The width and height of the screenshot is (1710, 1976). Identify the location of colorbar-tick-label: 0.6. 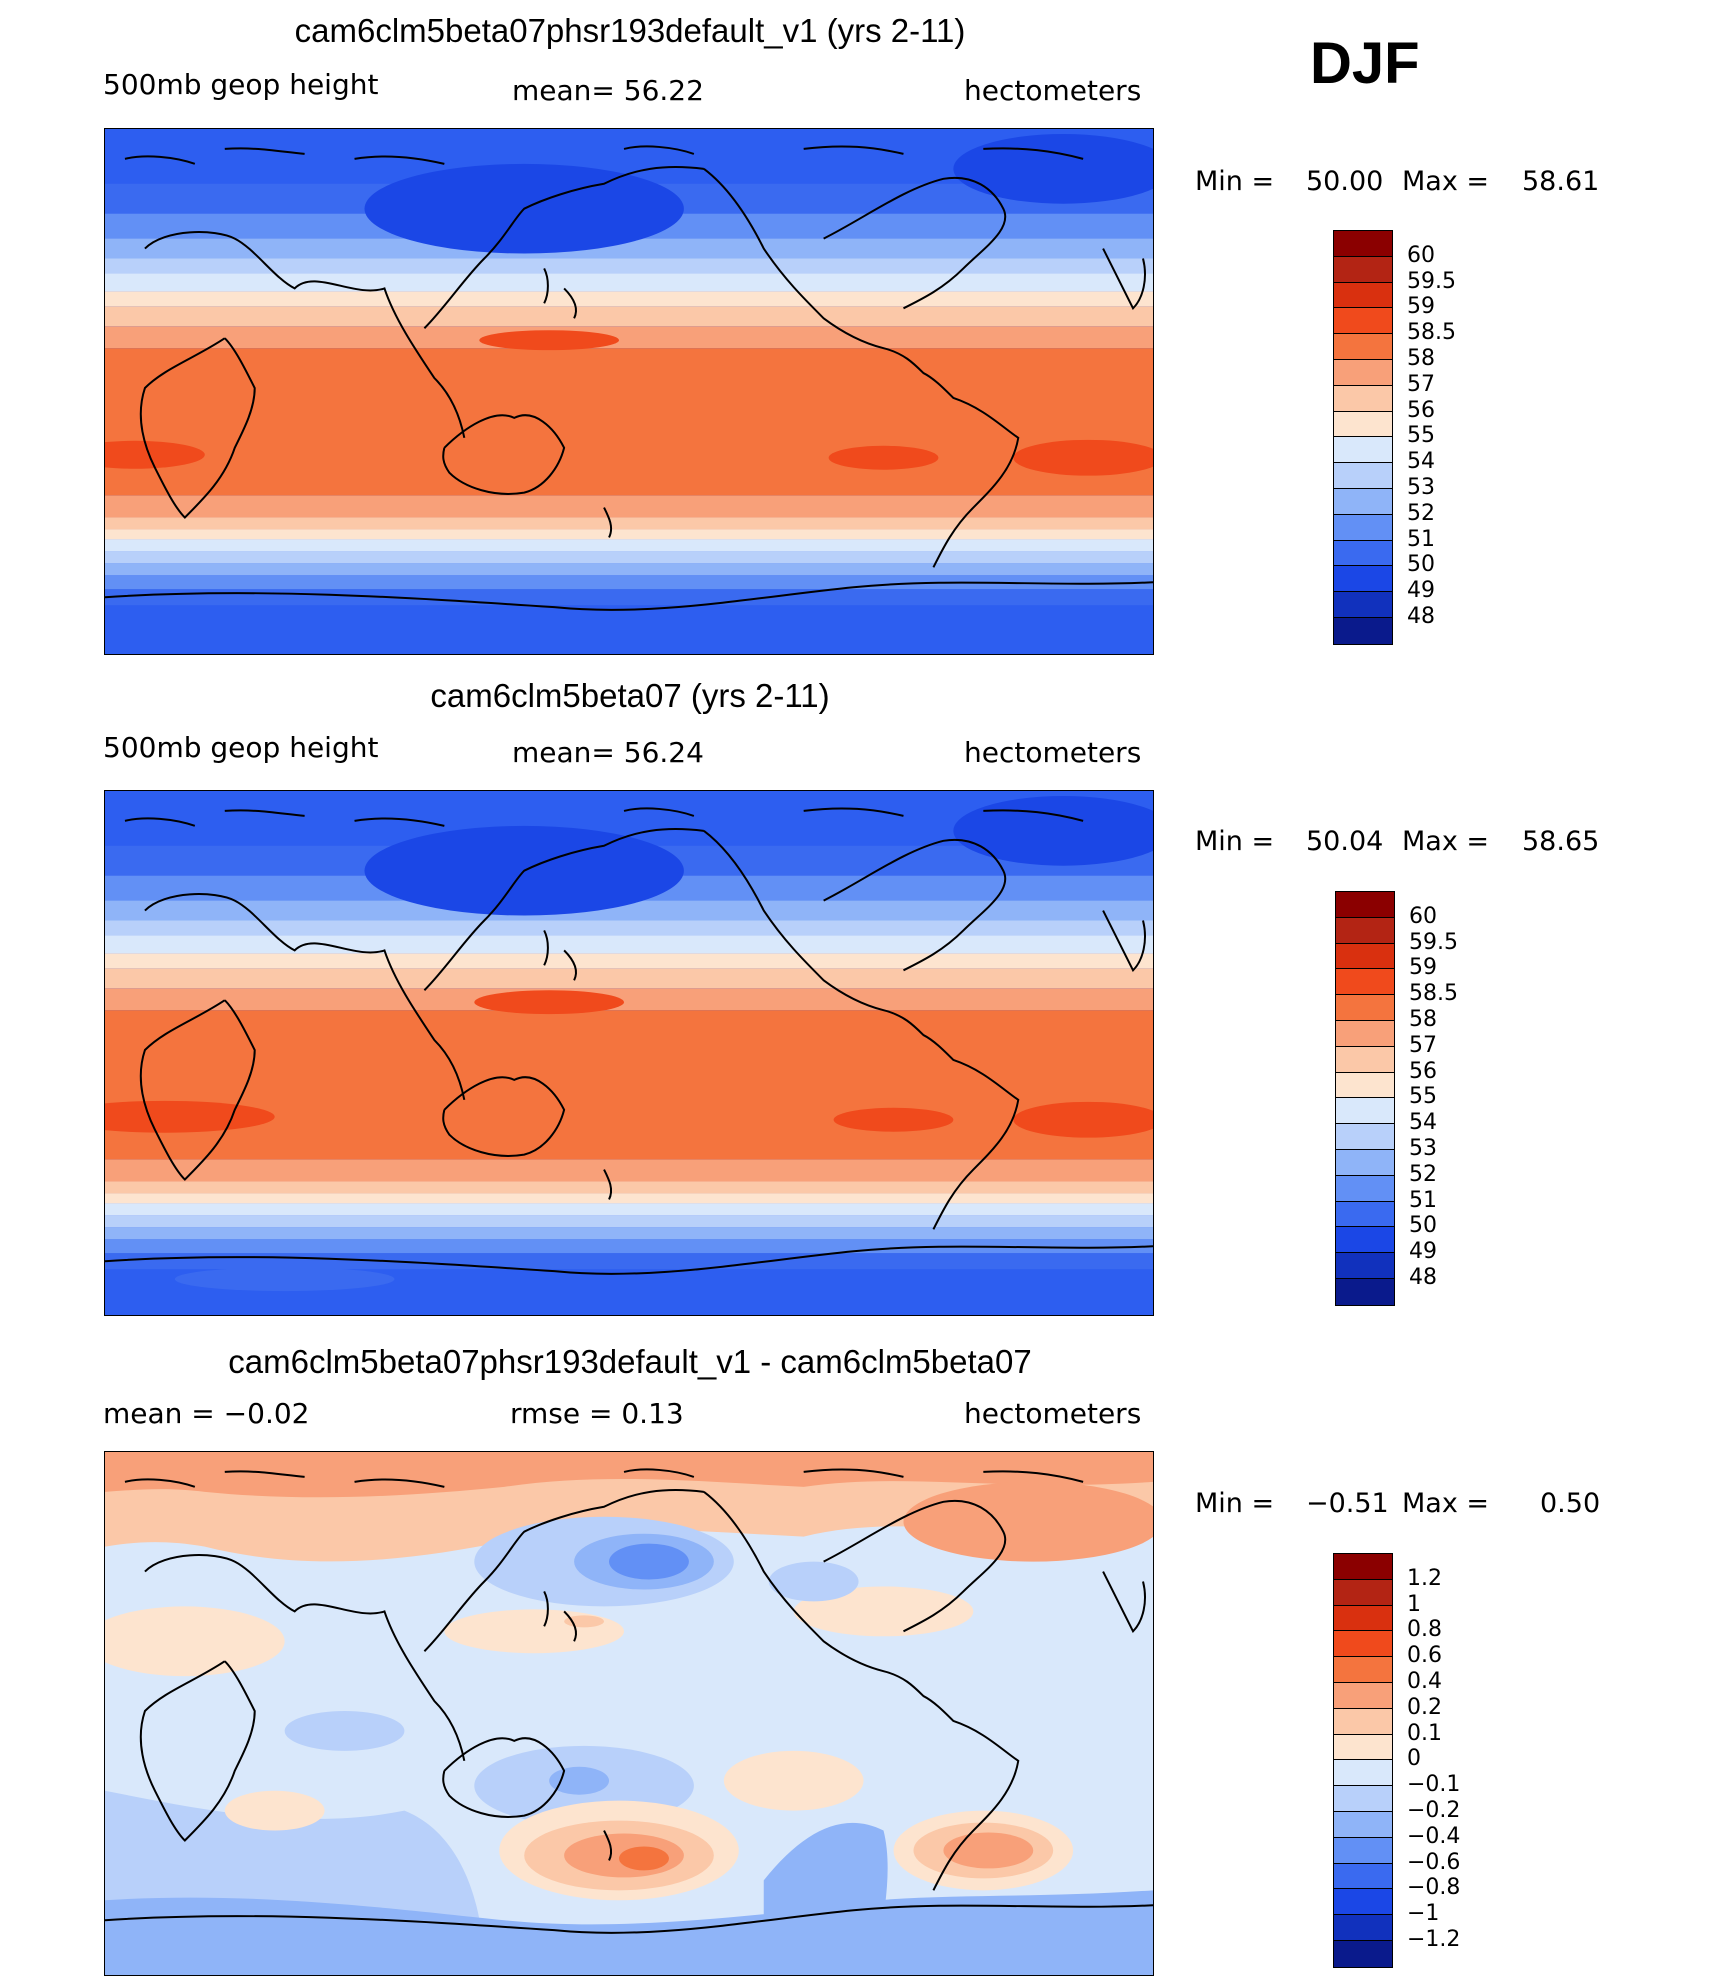
(1424, 1656).